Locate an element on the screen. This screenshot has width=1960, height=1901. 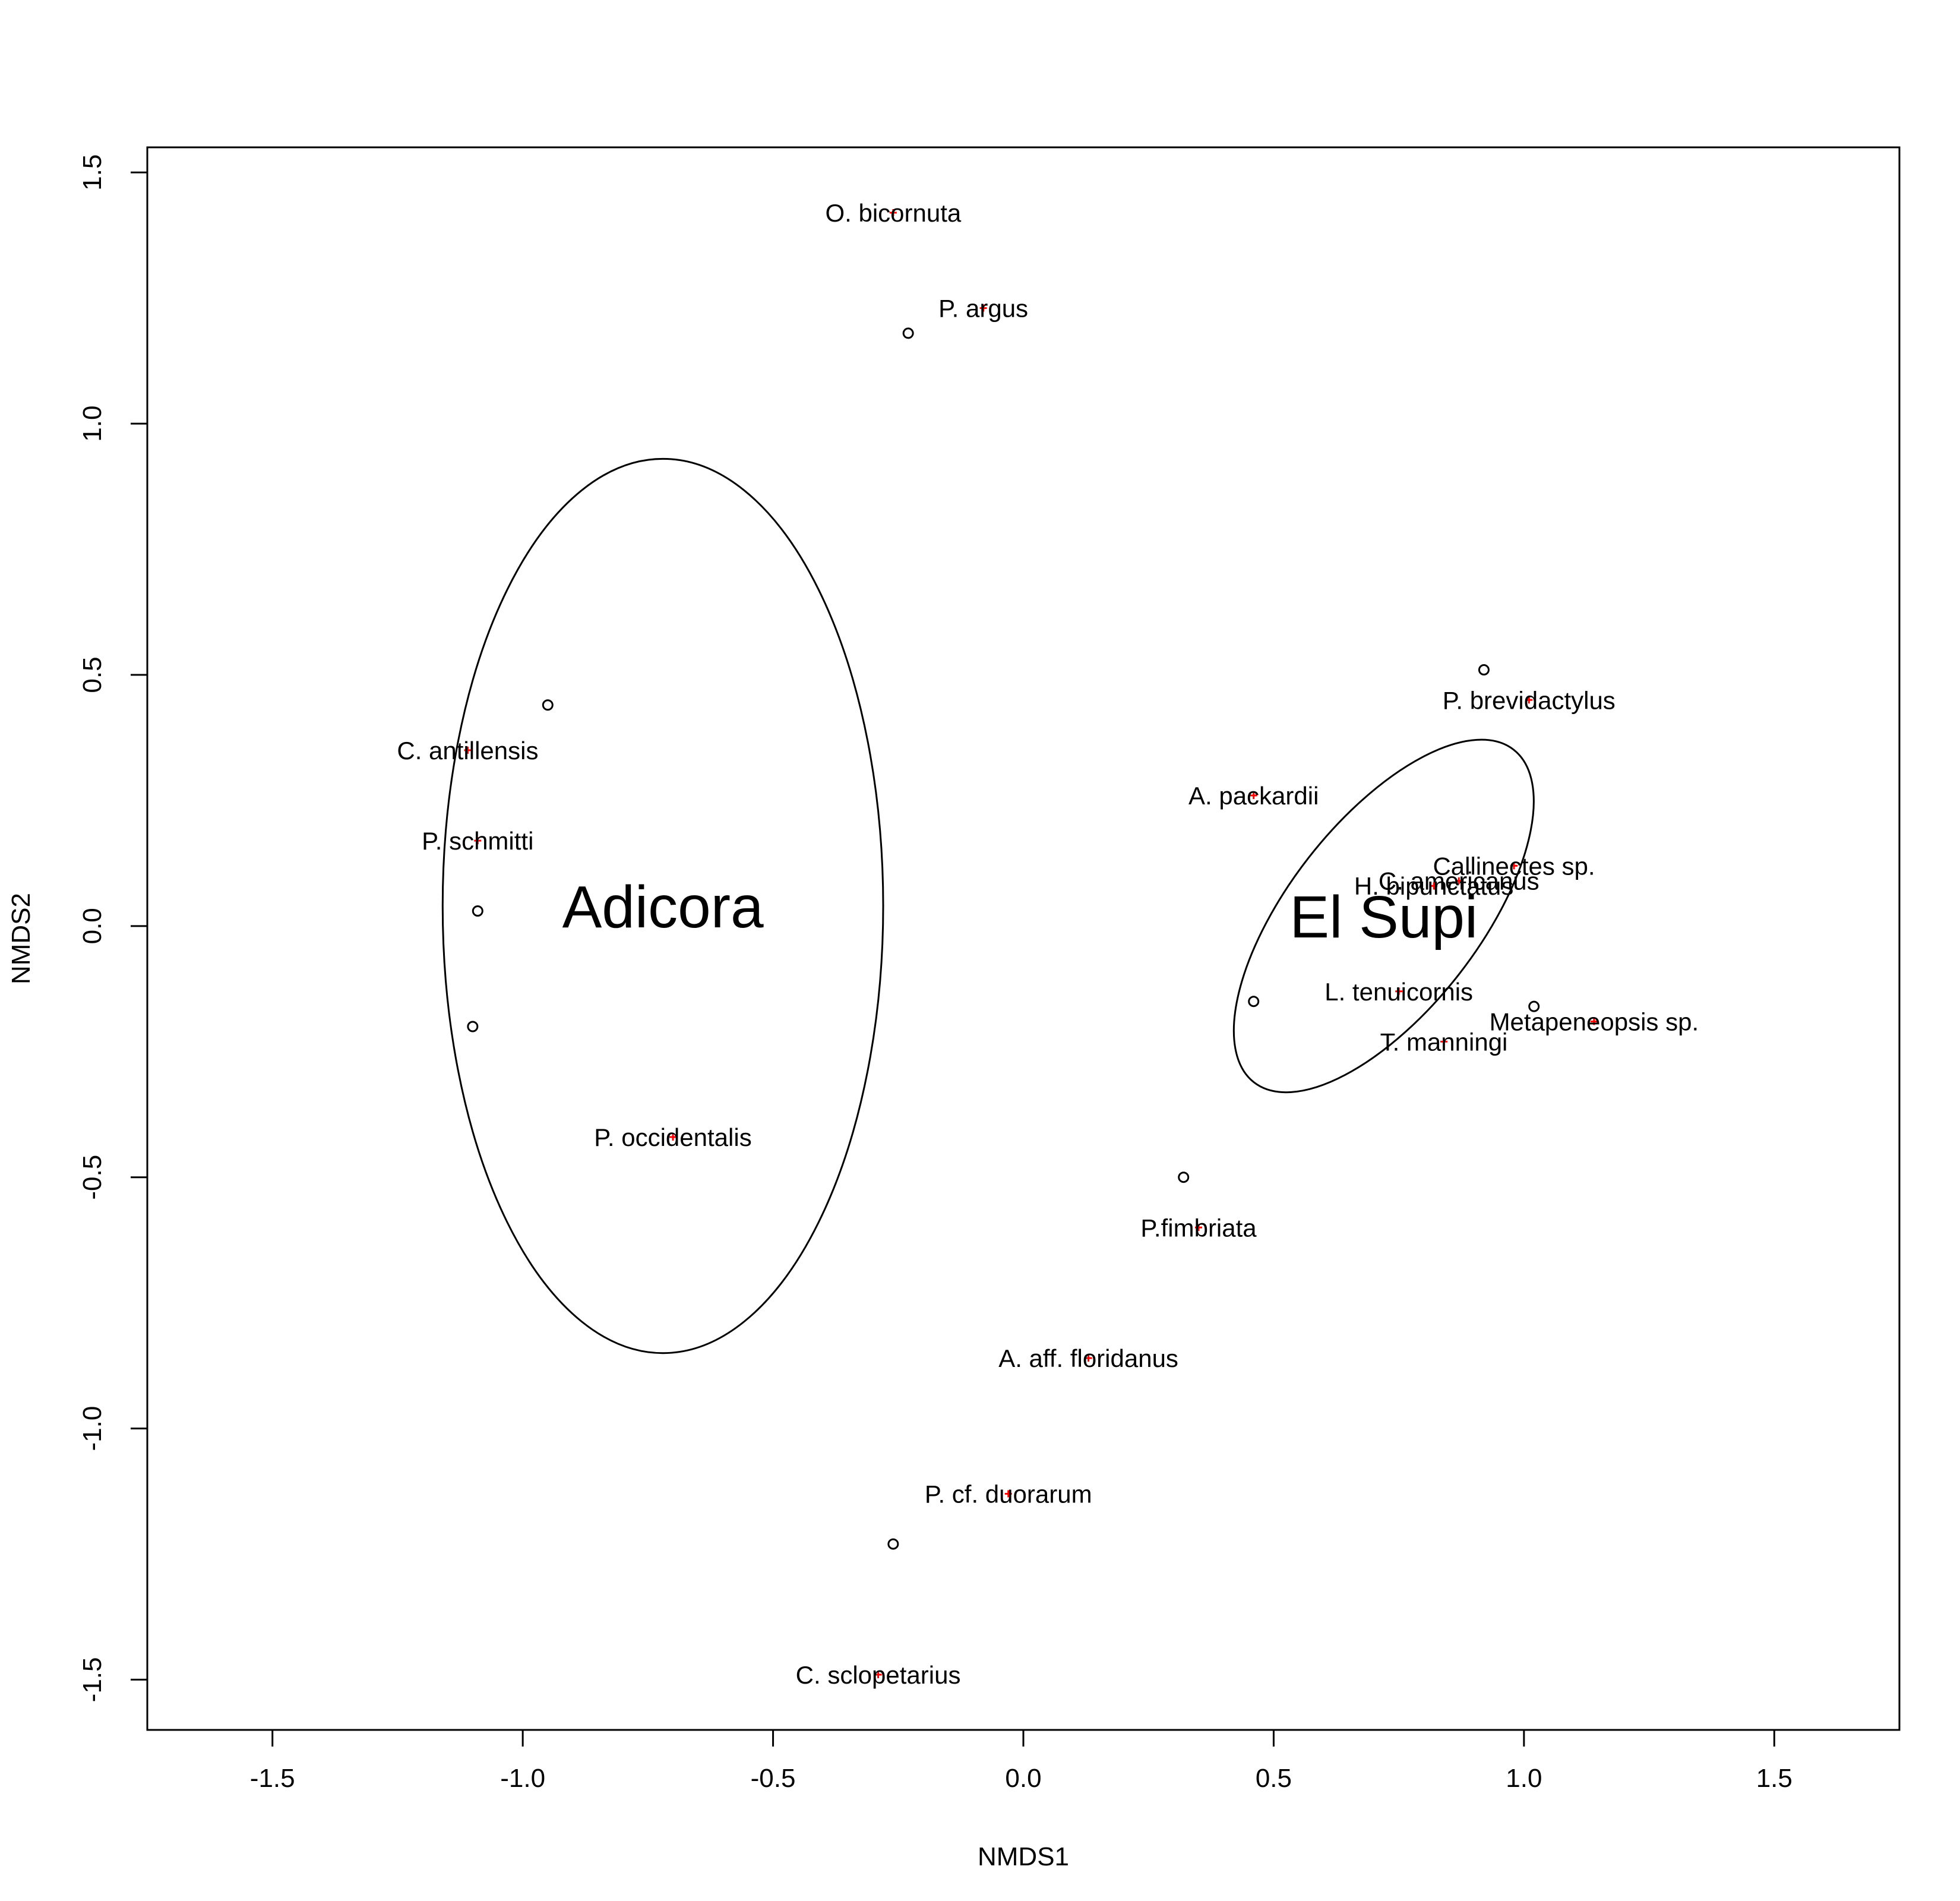
species-label: P. occidentalis is located at coordinates (672, 1137).